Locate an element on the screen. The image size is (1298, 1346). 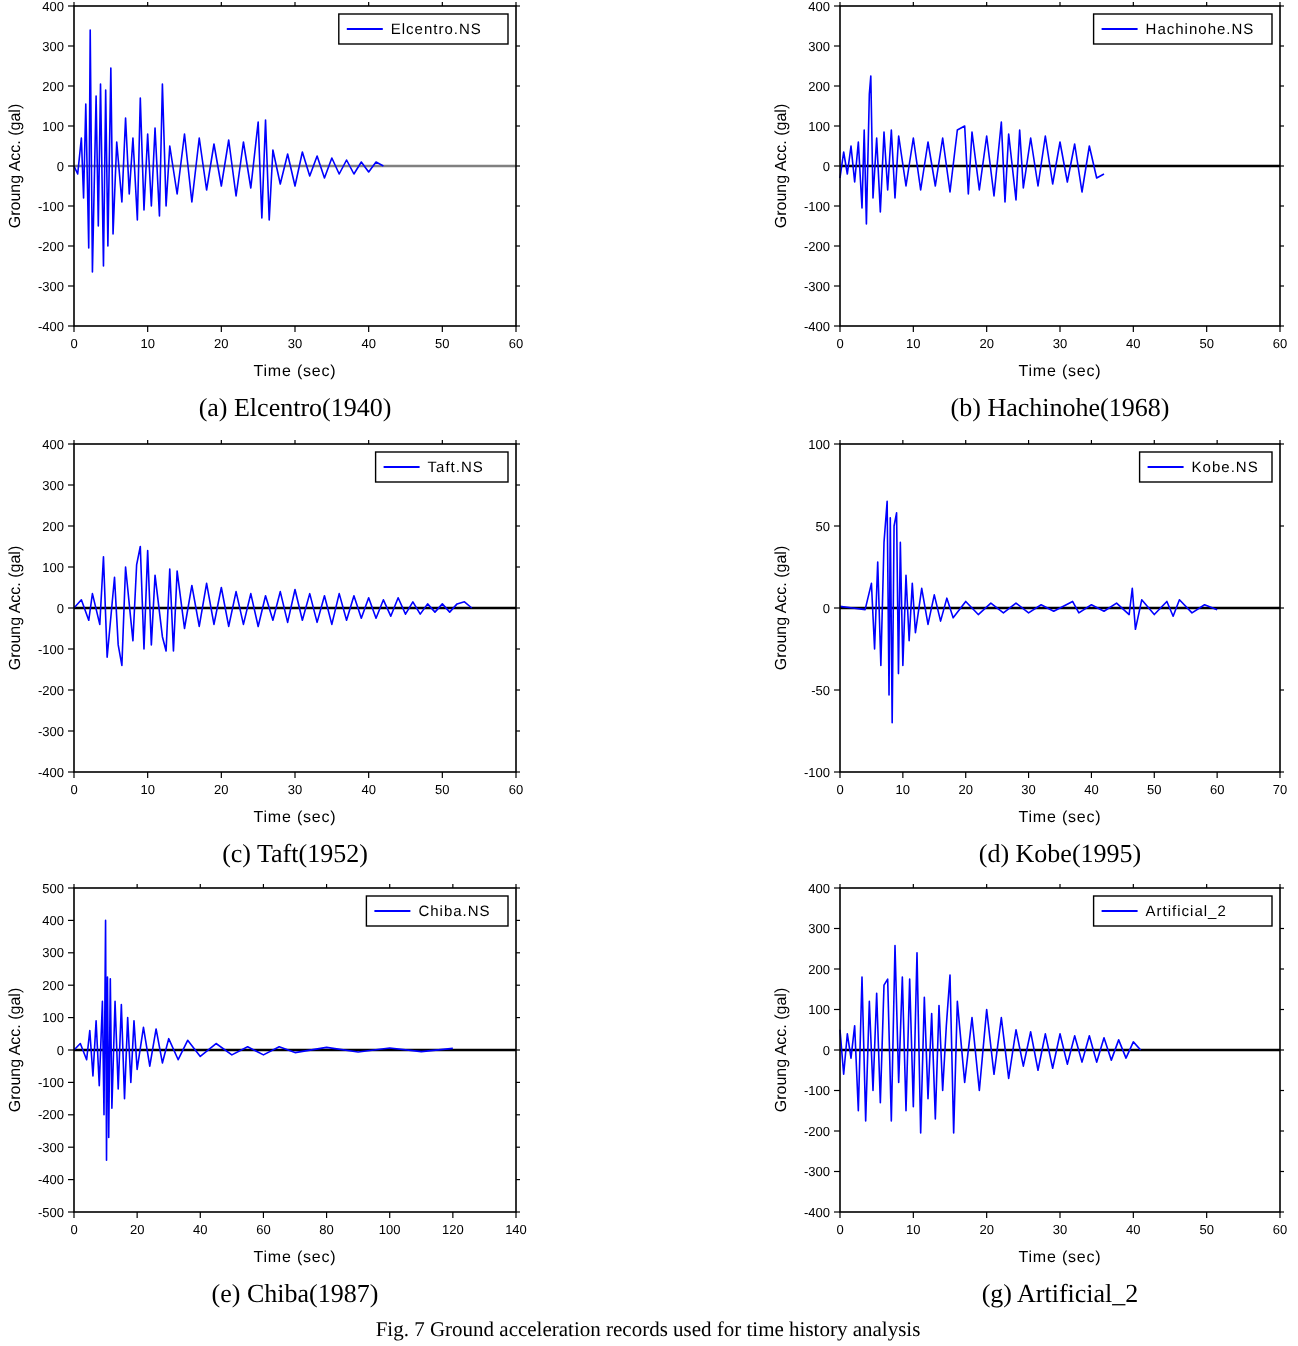
text: (a) Elcentro(1940) is located at coordinates (295, 407).